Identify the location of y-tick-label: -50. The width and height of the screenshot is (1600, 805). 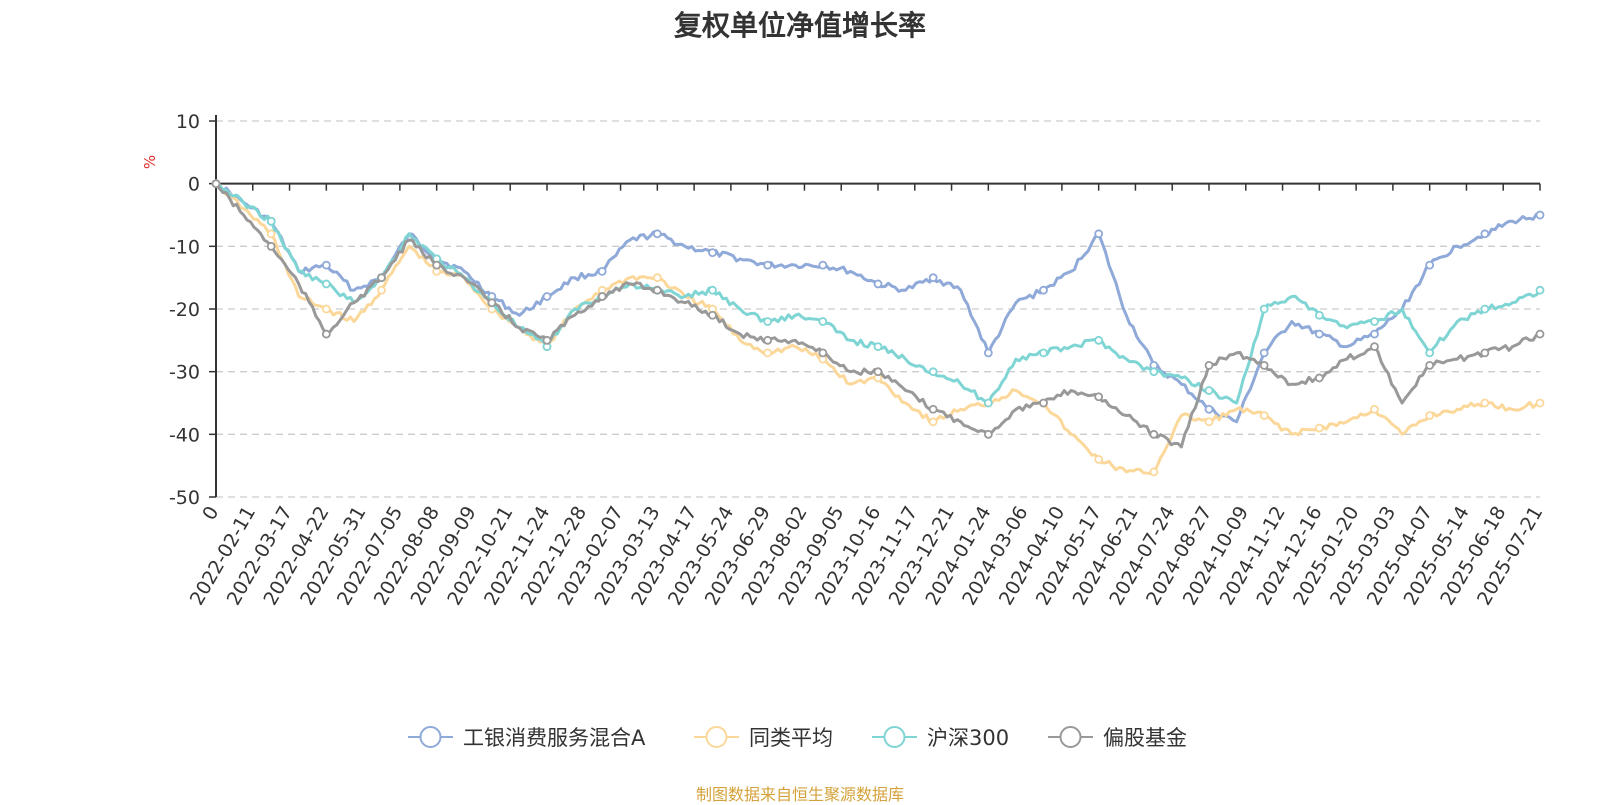
(184, 498).